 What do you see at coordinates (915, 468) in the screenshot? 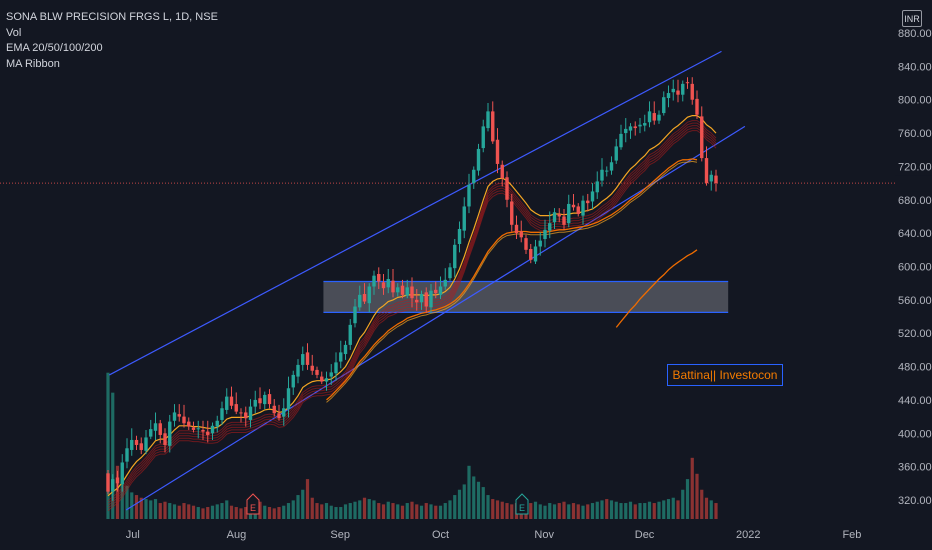
I see `price-tick-label: 360.00` at bounding box center [915, 468].